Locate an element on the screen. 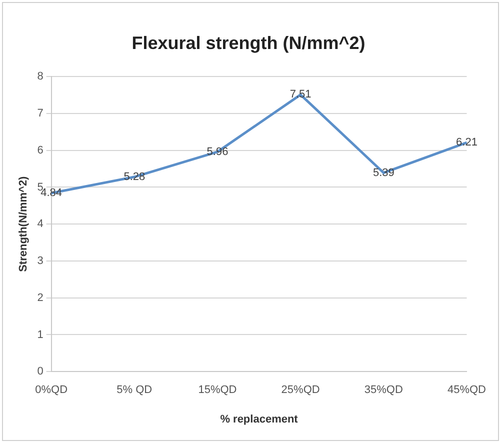 The height and width of the screenshot is (443, 501). x-tick-label: 5% QD is located at coordinates (134, 390).